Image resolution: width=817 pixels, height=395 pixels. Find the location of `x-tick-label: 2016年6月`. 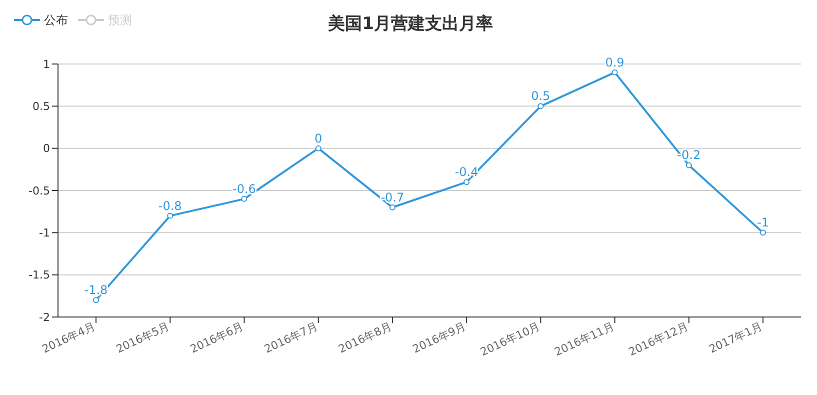

x-tick-label: 2016年6月 is located at coordinates (217, 338).